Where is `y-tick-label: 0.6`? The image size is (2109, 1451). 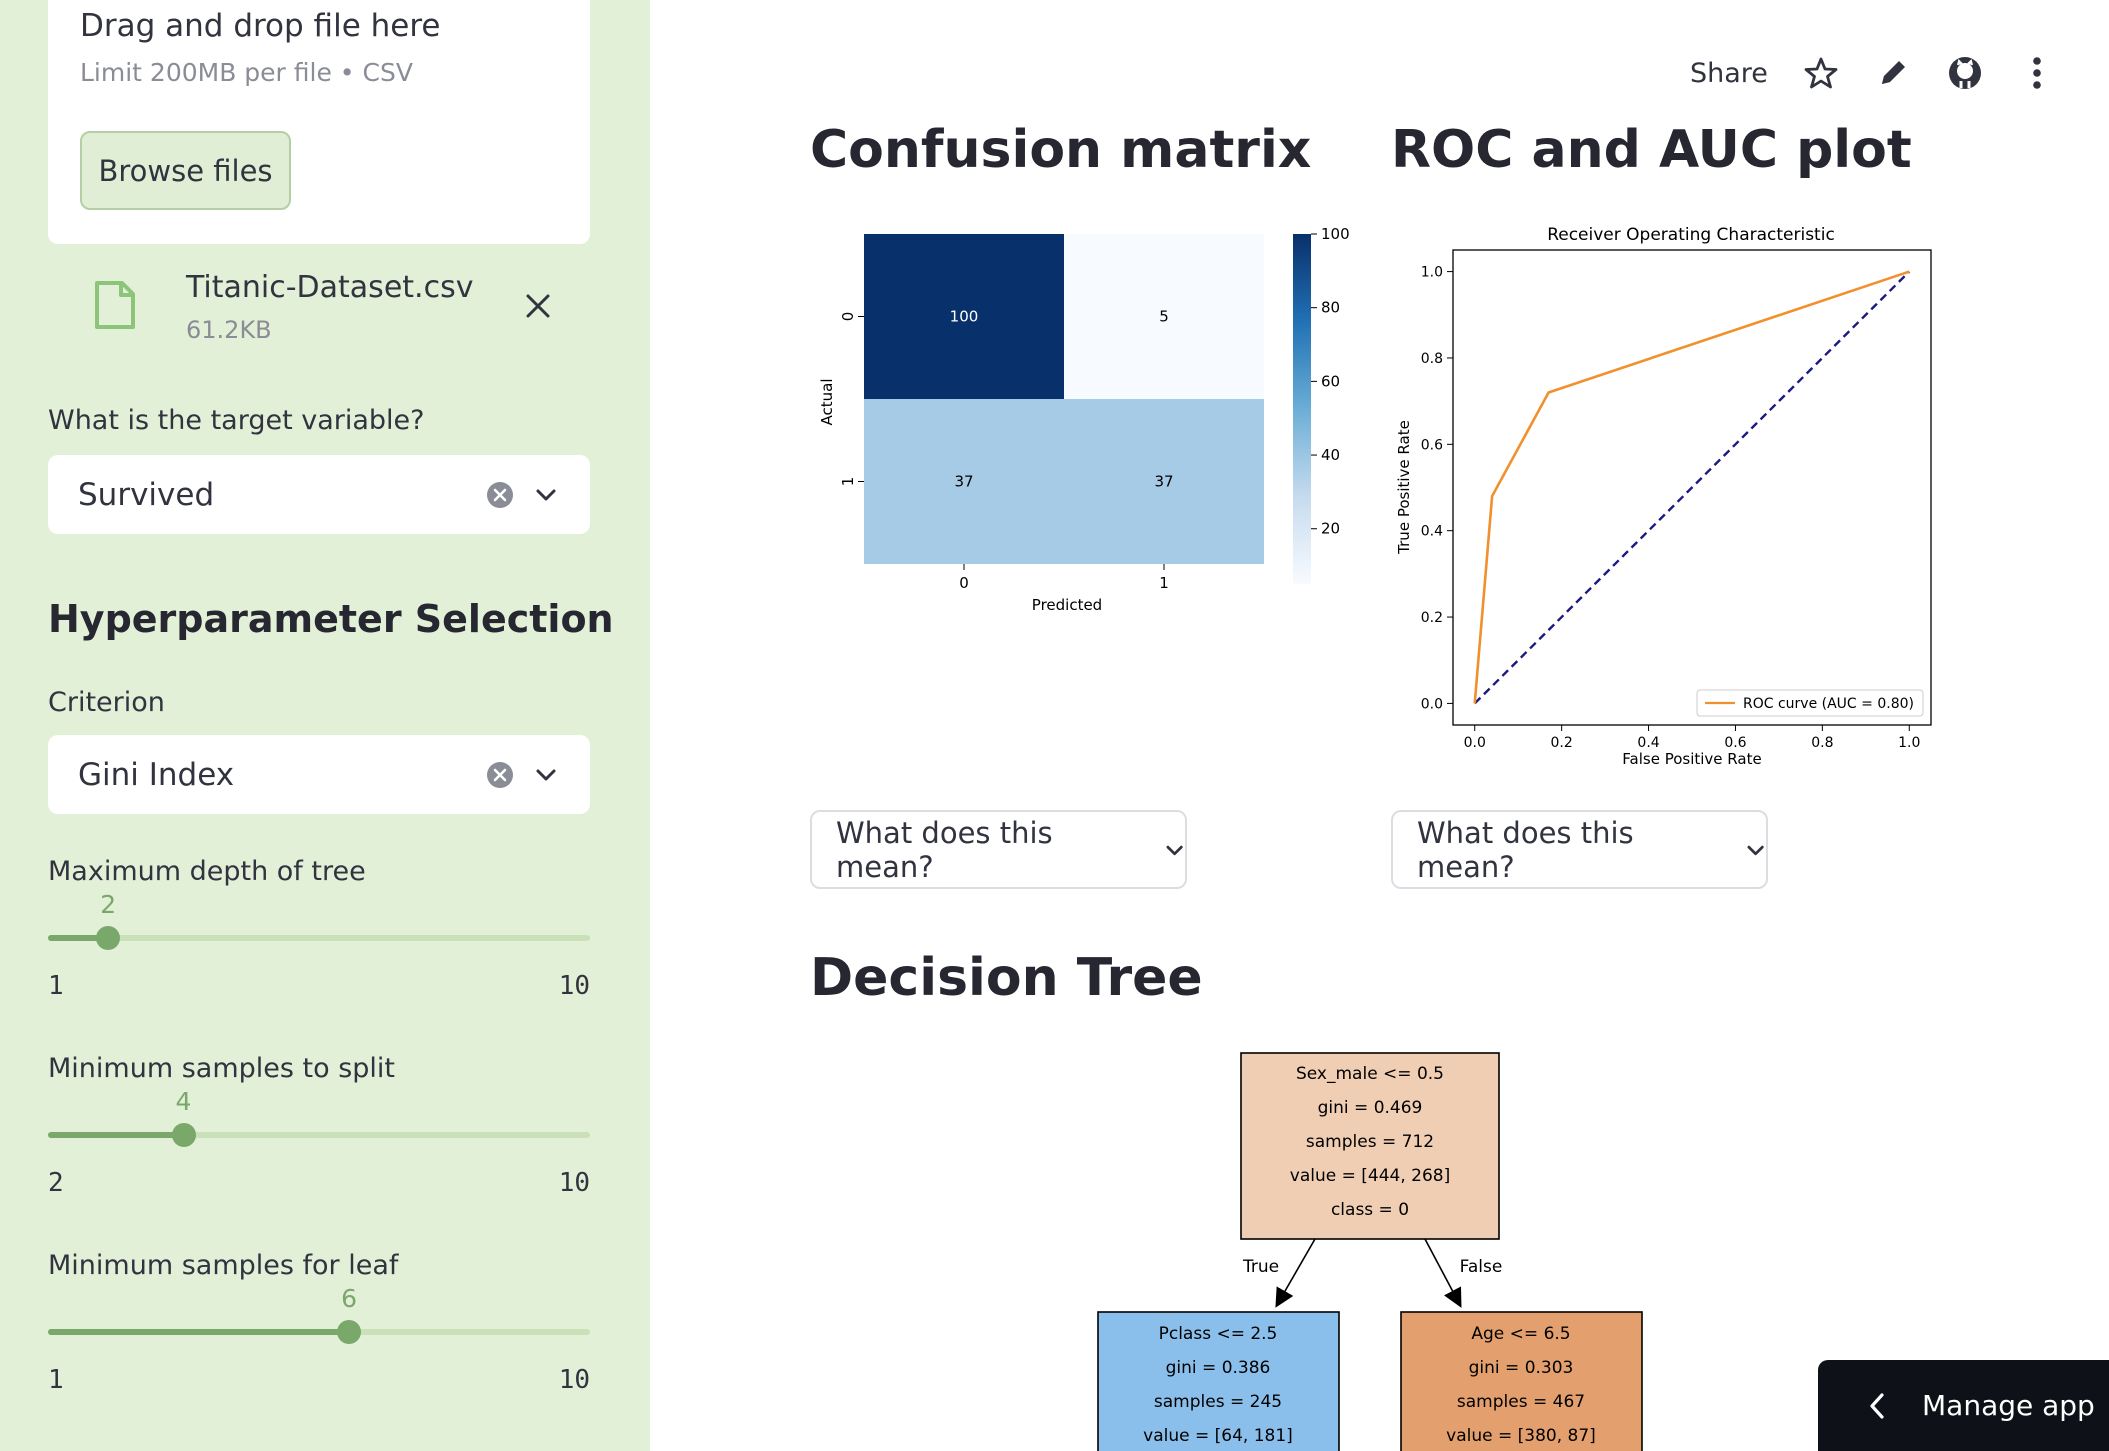
y-tick-label: 0.6 is located at coordinates (1432, 445).